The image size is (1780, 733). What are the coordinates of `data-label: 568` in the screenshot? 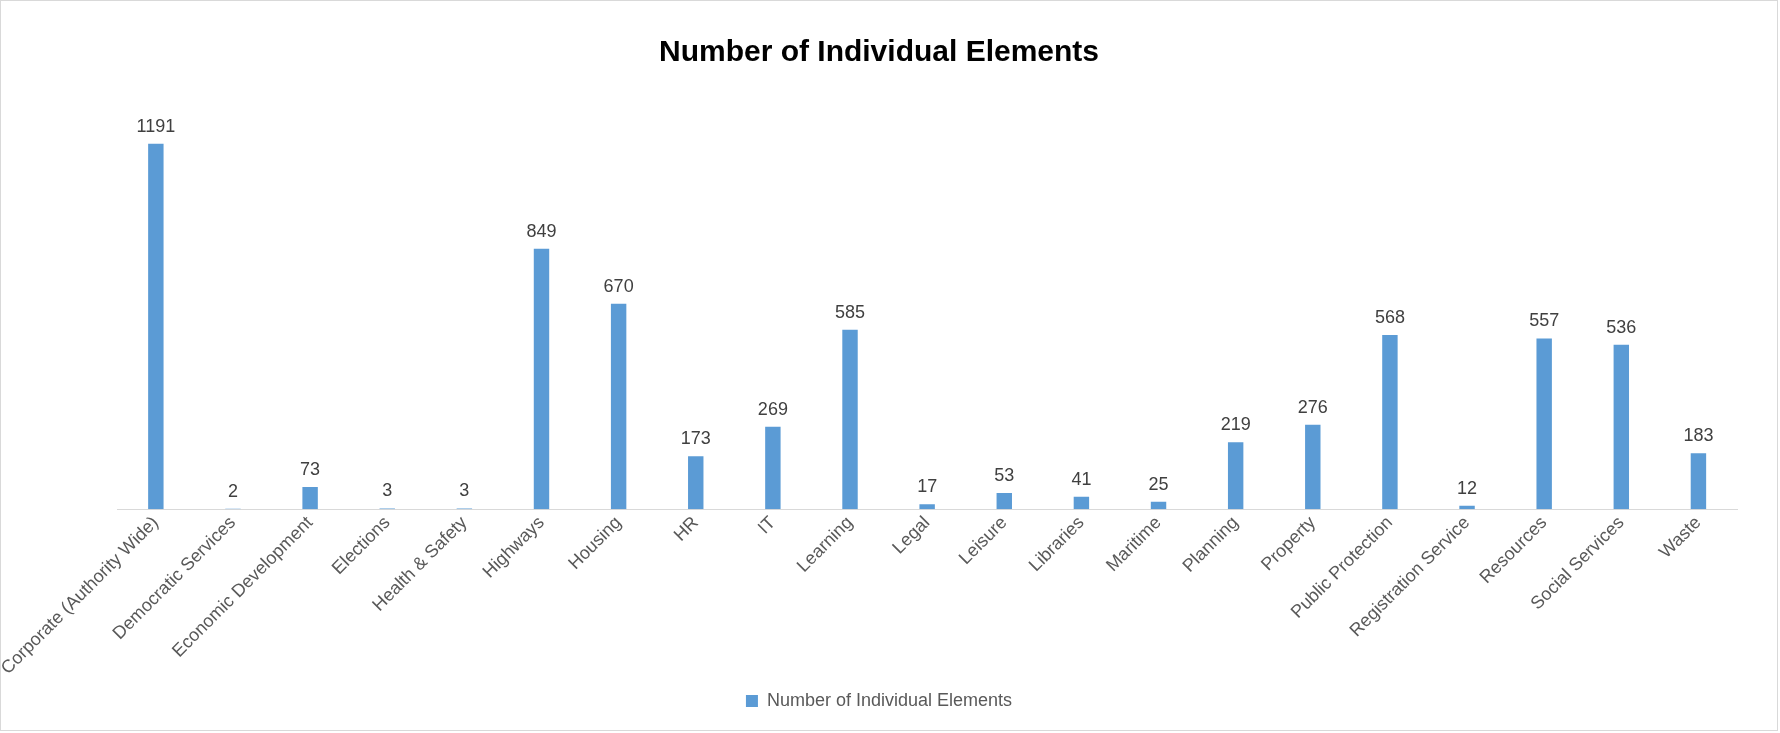 It's located at (1389, 316).